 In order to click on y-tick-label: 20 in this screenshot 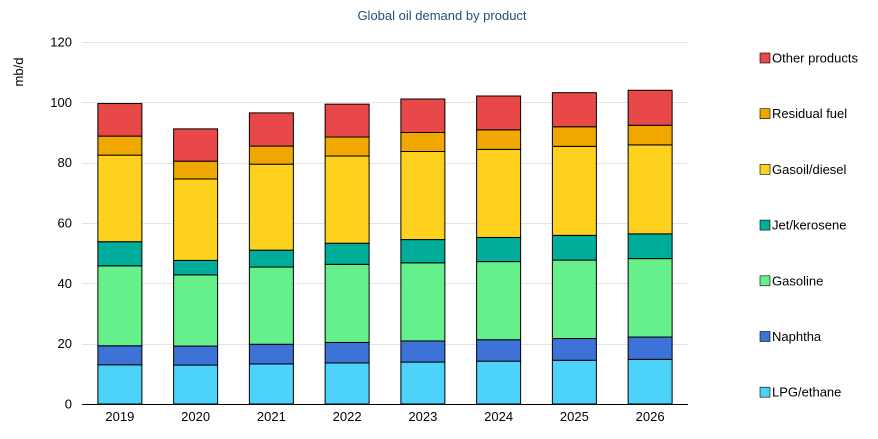, I will do `click(65, 343)`.